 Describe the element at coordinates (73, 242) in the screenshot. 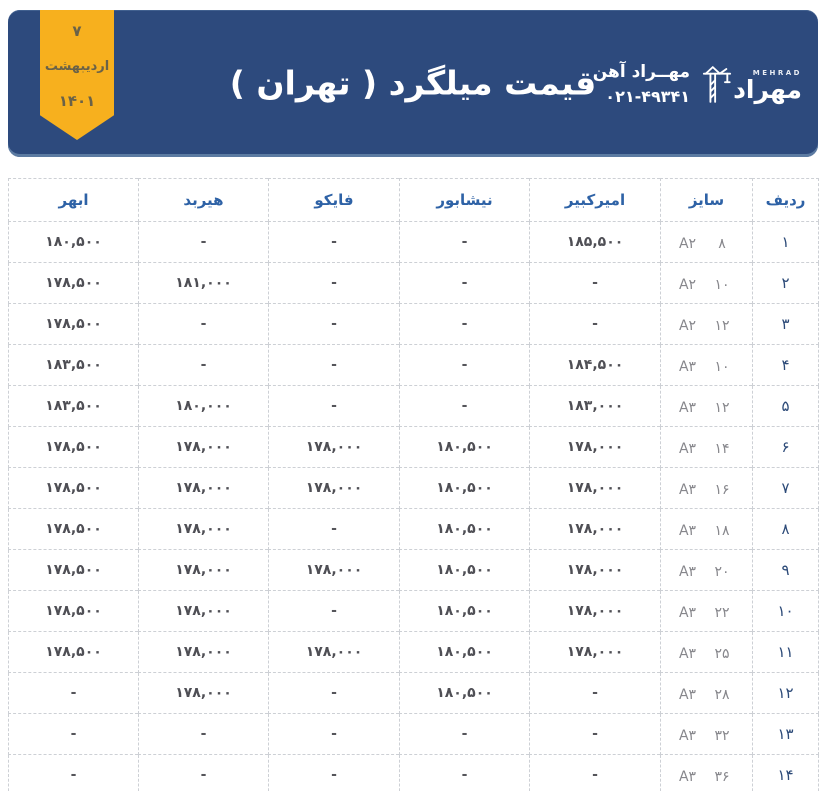

I see `cell-abhar: ۱۸۰,۵۰۰` at that location.